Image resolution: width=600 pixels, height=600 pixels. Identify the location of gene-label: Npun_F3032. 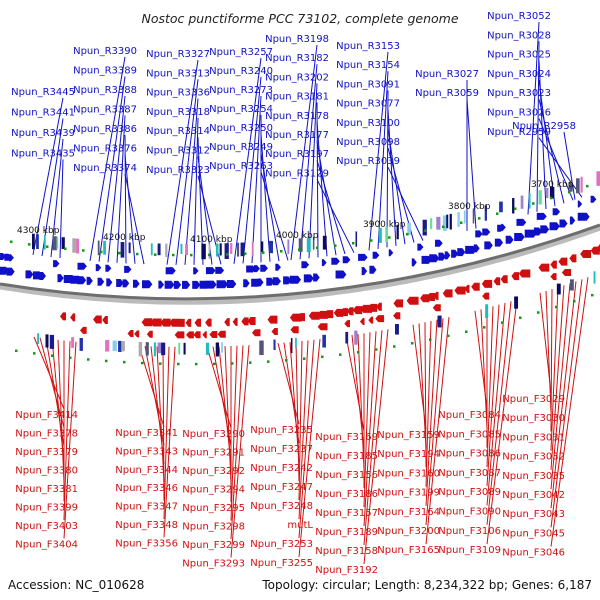
(533, 457).